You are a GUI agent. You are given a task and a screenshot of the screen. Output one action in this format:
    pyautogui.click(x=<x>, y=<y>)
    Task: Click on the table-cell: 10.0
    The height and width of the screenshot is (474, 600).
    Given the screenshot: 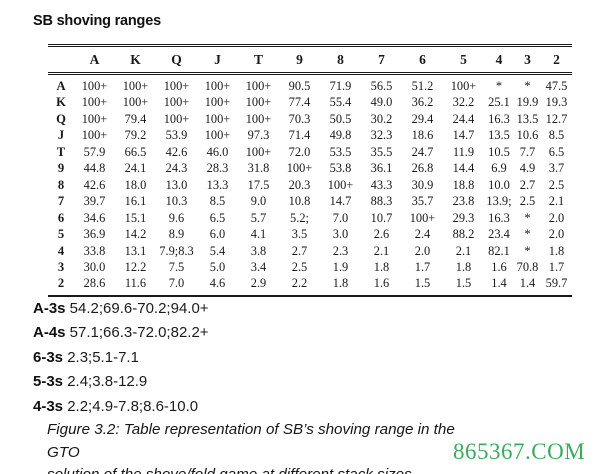 What is the action you would take?
    pyautogui.click(x=499, y=184)
    